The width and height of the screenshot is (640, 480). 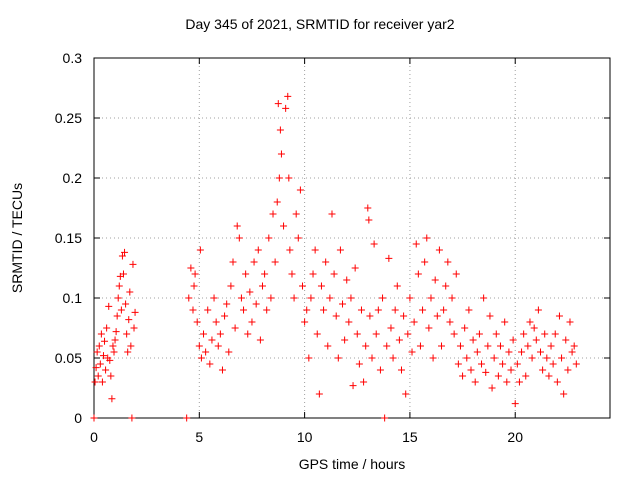 I want to click on y-tick-label: 0.25, so click(x=68, y=118).